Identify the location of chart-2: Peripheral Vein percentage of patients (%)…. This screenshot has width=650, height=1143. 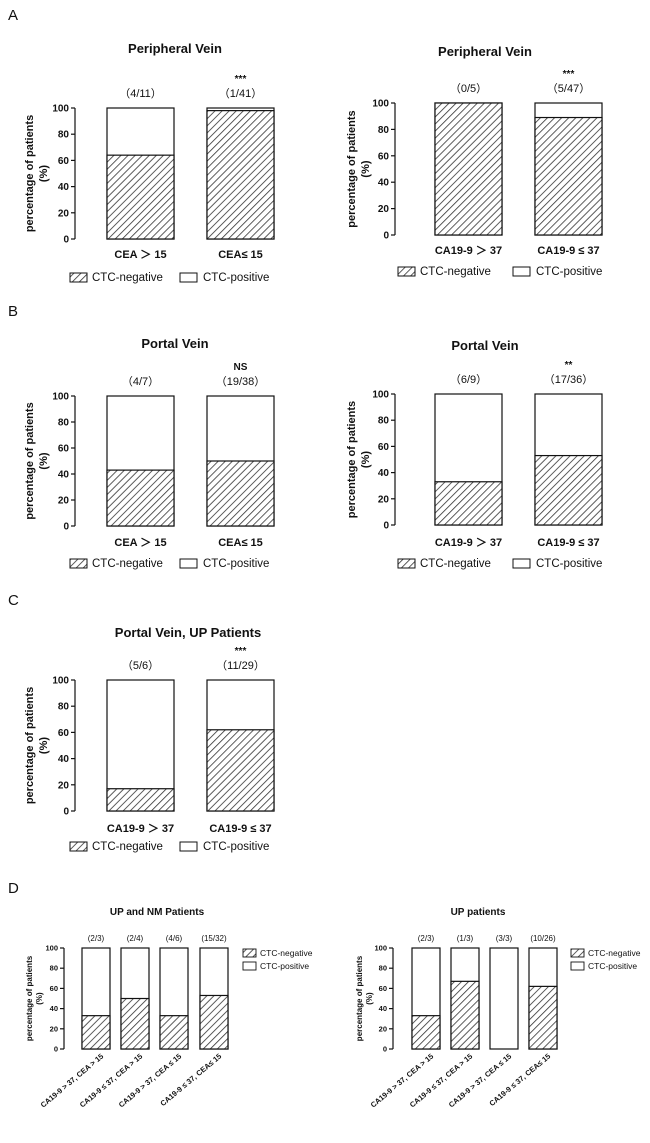
(474, 161).